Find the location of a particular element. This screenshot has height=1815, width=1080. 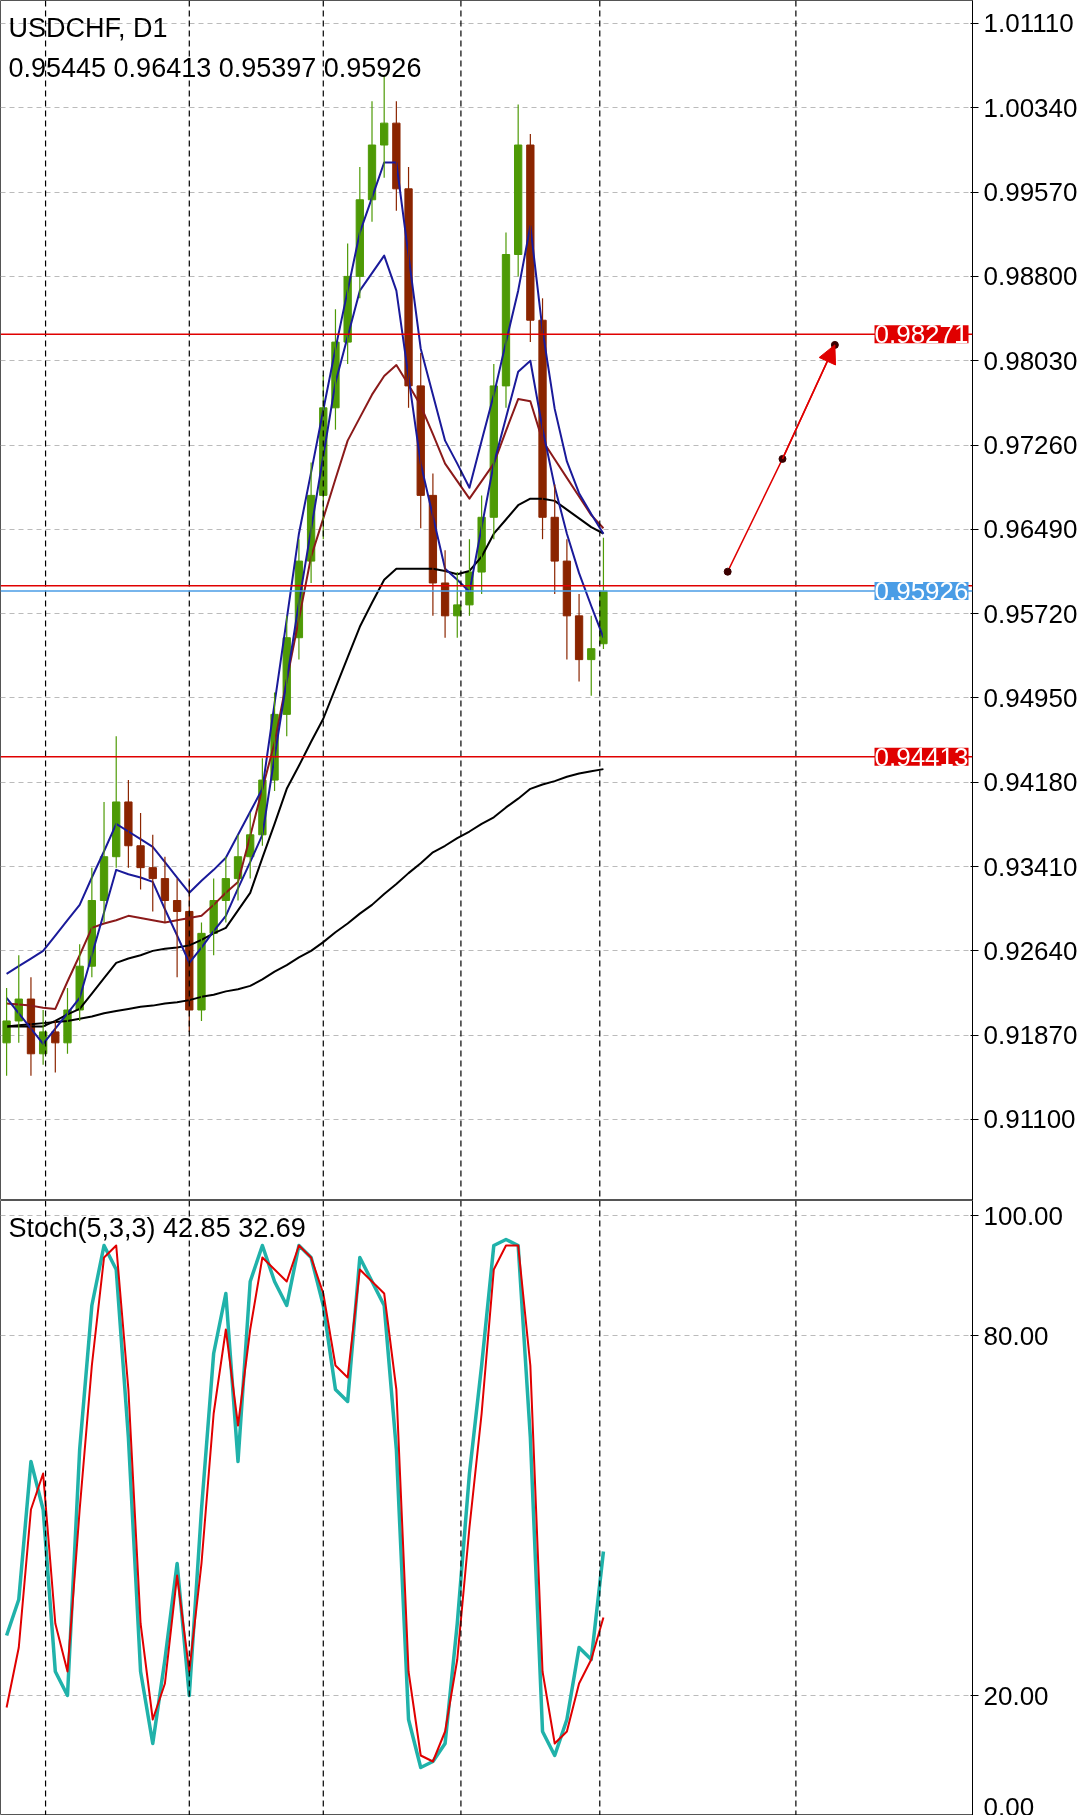

y-tick-label: 0.96490 is located at coordinates (1030, 529).